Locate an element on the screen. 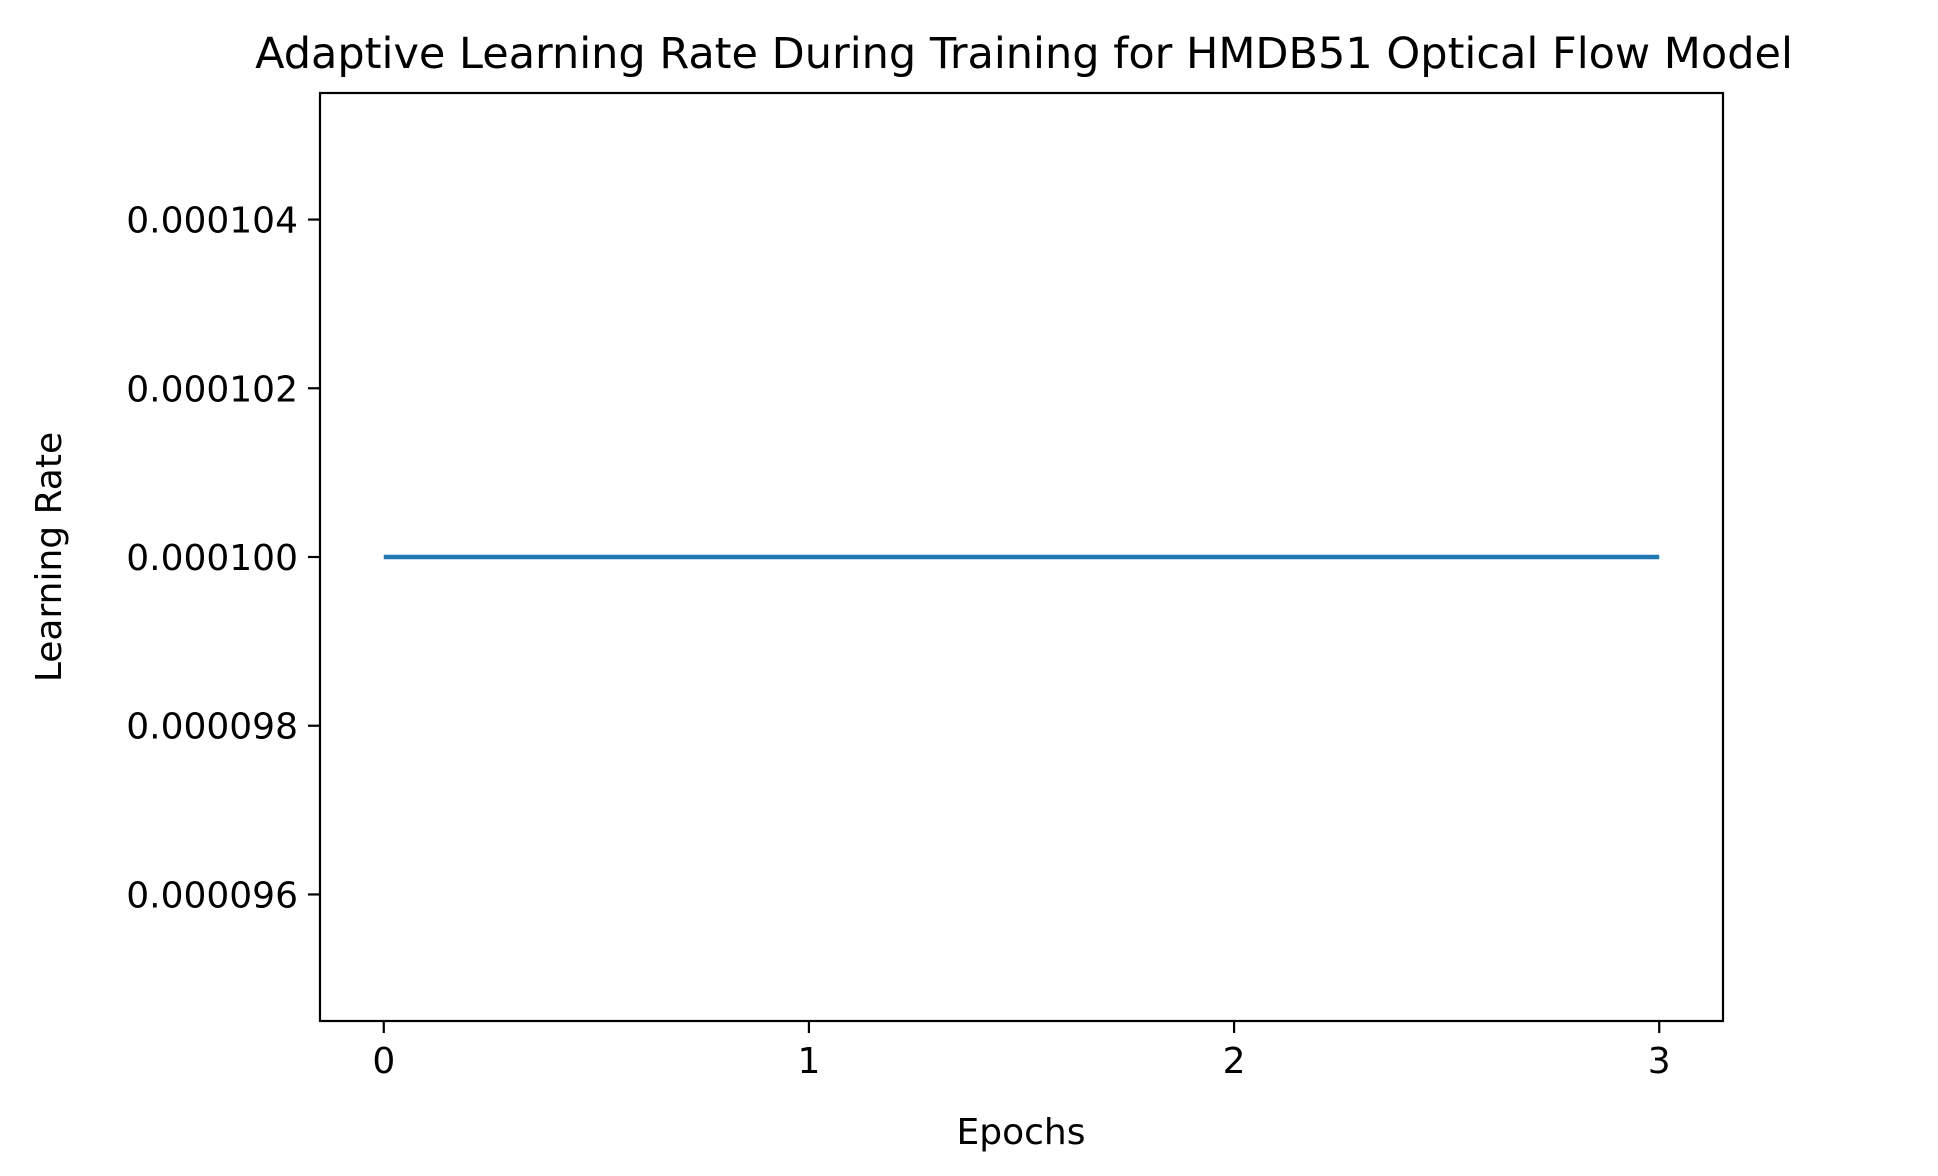 The height and width of the screenshot is (1176, 1938). x-tick-label: 3 is located at coordinates (1659, 1061).